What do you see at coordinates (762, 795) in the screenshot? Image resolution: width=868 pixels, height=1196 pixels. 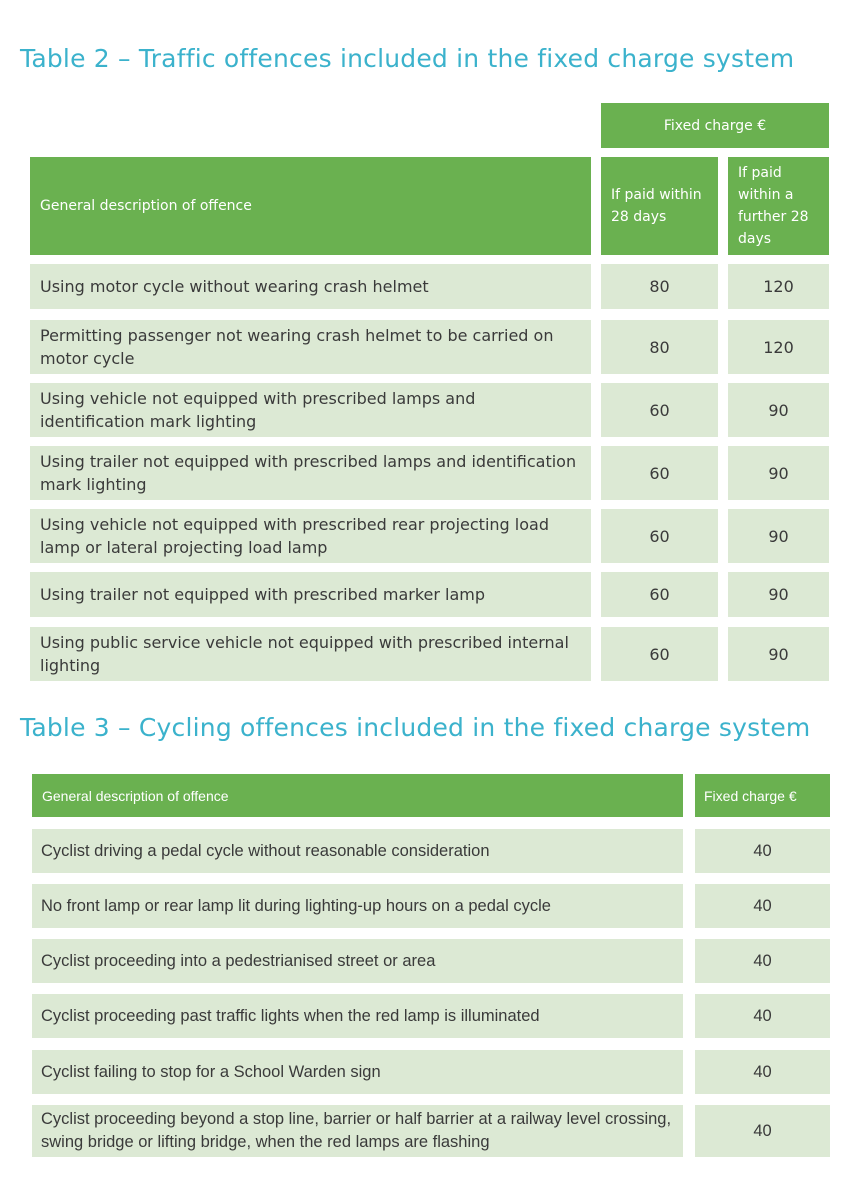 I see `fixed-charge-column-header: Fixed charge €` at bounding box center [762, 795].